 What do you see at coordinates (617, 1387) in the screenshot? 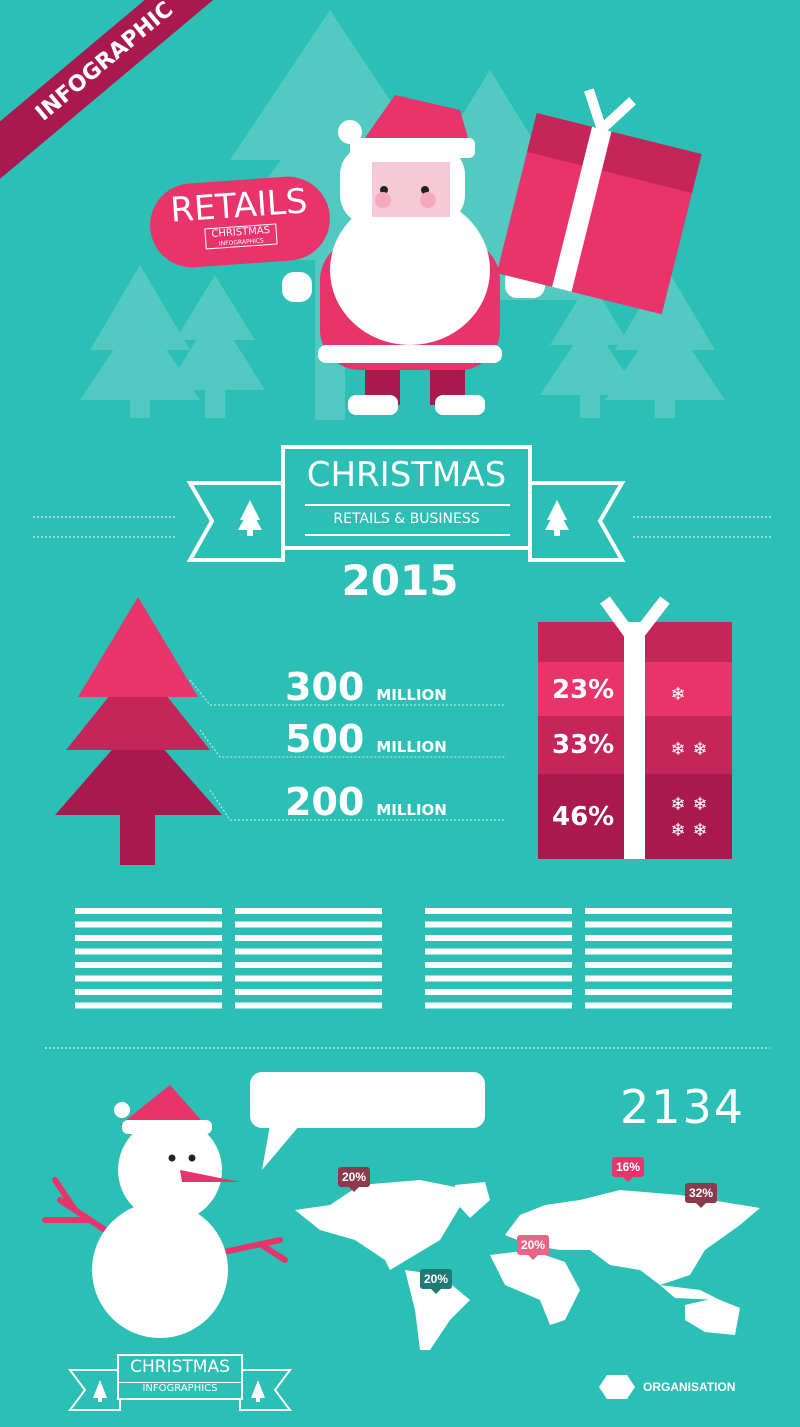
I see `hexagon-legend-icon` at bounding box center [617, 1387].